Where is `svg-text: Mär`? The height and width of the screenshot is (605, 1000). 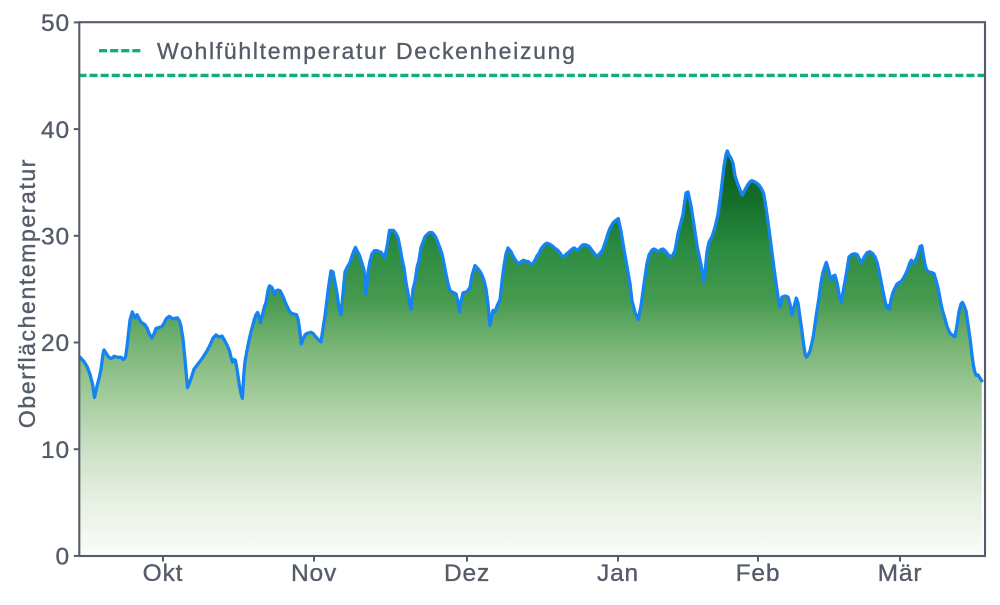 svg-text: Mär is located at coordinates (900, 573).